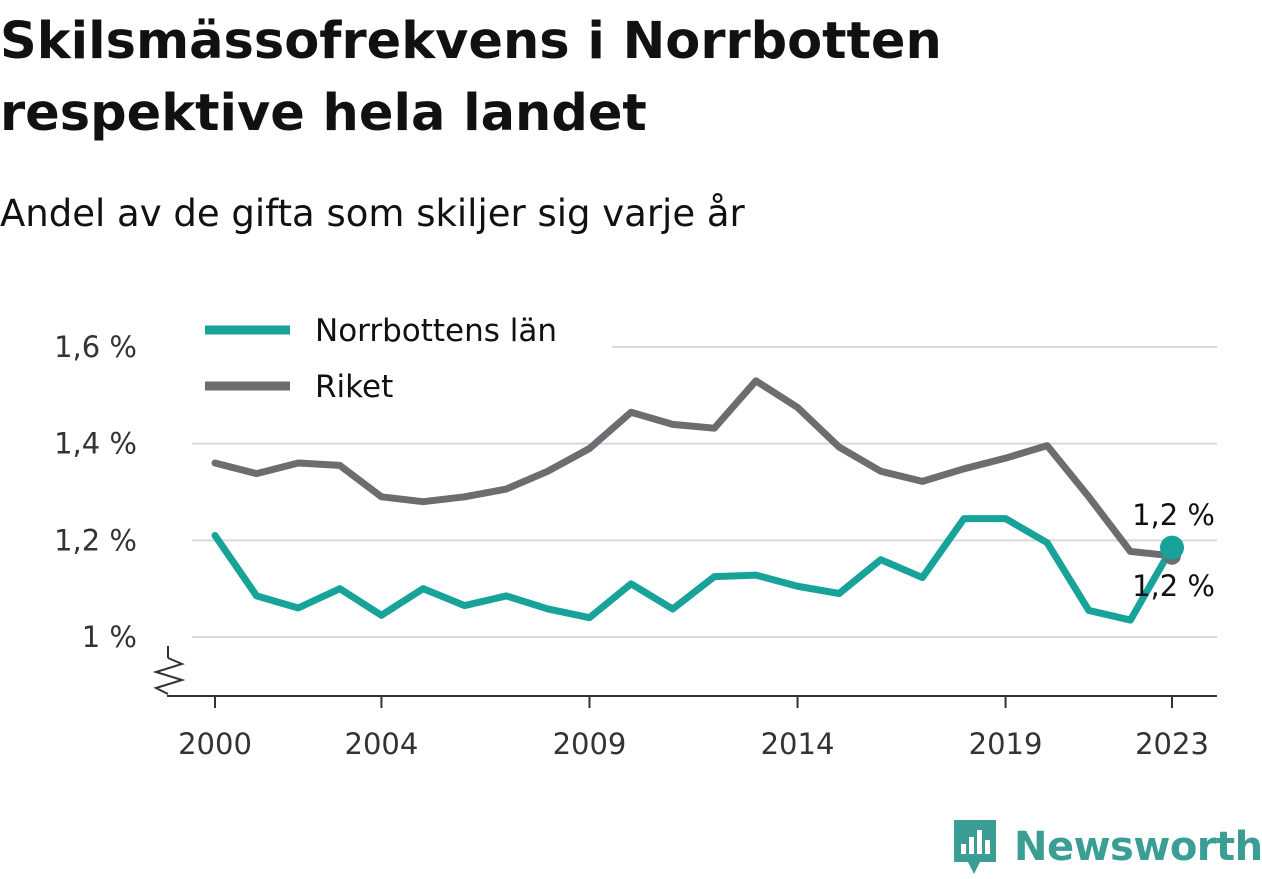  What do you see at coordinates (1173, 586) in the screenshot?
I see `end-label-riket: 1,2 %` at bounding box center [1173, 586].